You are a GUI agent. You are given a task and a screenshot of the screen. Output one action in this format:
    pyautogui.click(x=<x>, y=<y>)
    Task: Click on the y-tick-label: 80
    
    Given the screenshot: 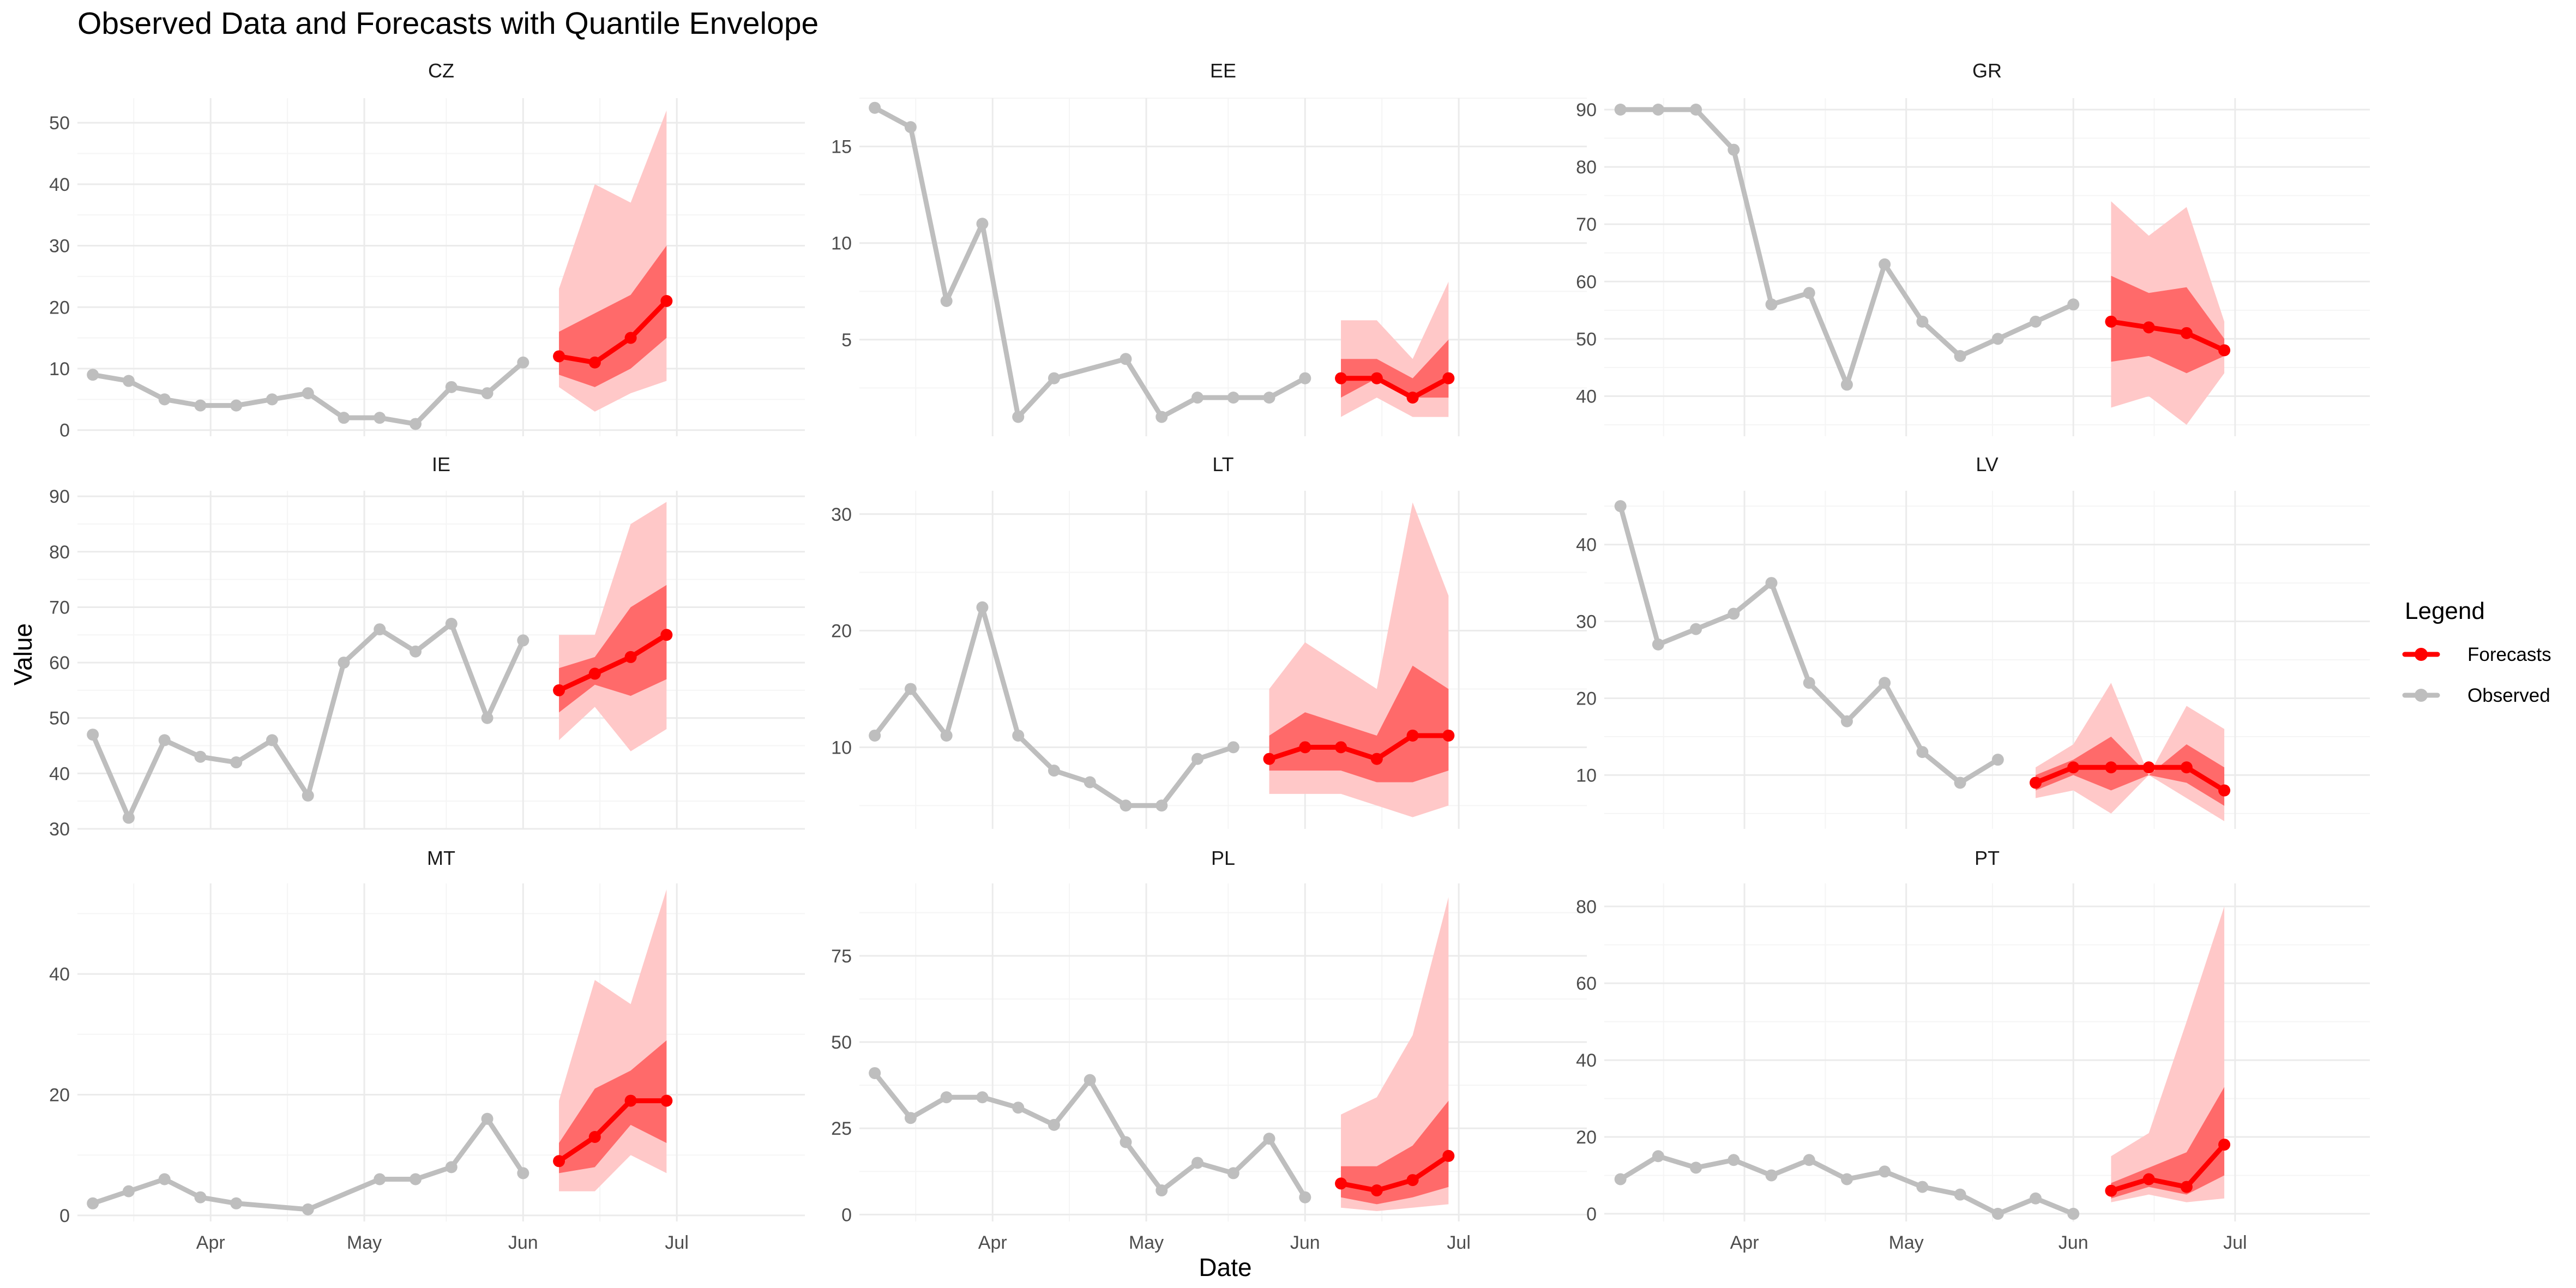 What is the action you would take?
    pyautogui.click(x=1586, y=906)
    